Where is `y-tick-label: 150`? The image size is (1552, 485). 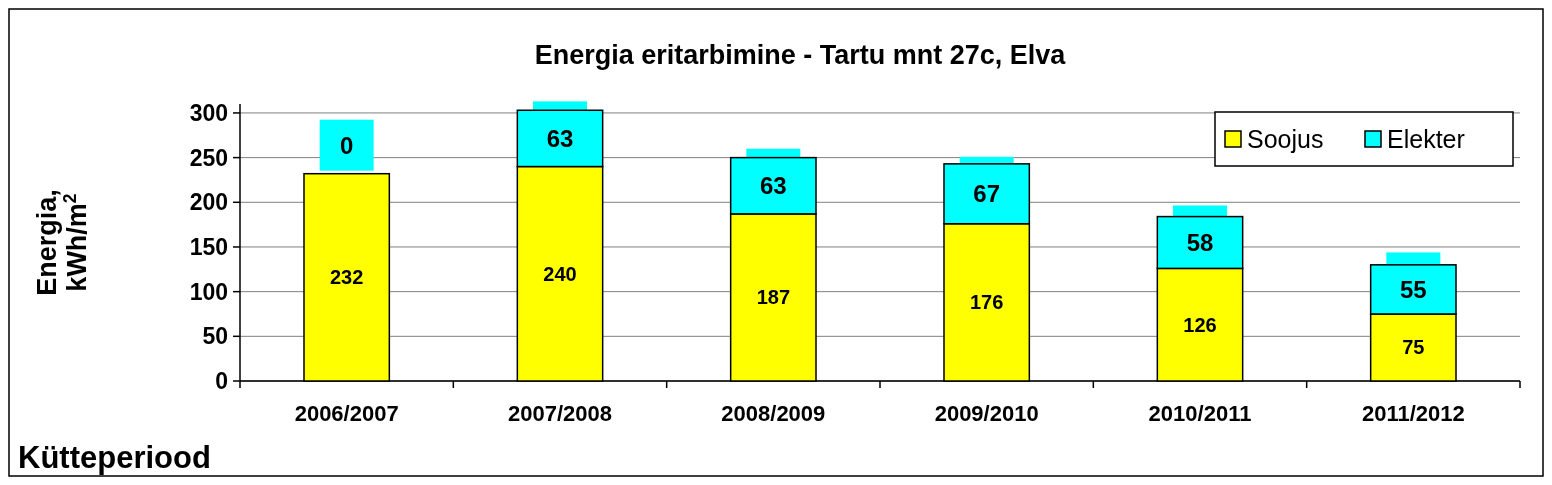
y-tick-label: 150 is located at coordinates (208, 247).